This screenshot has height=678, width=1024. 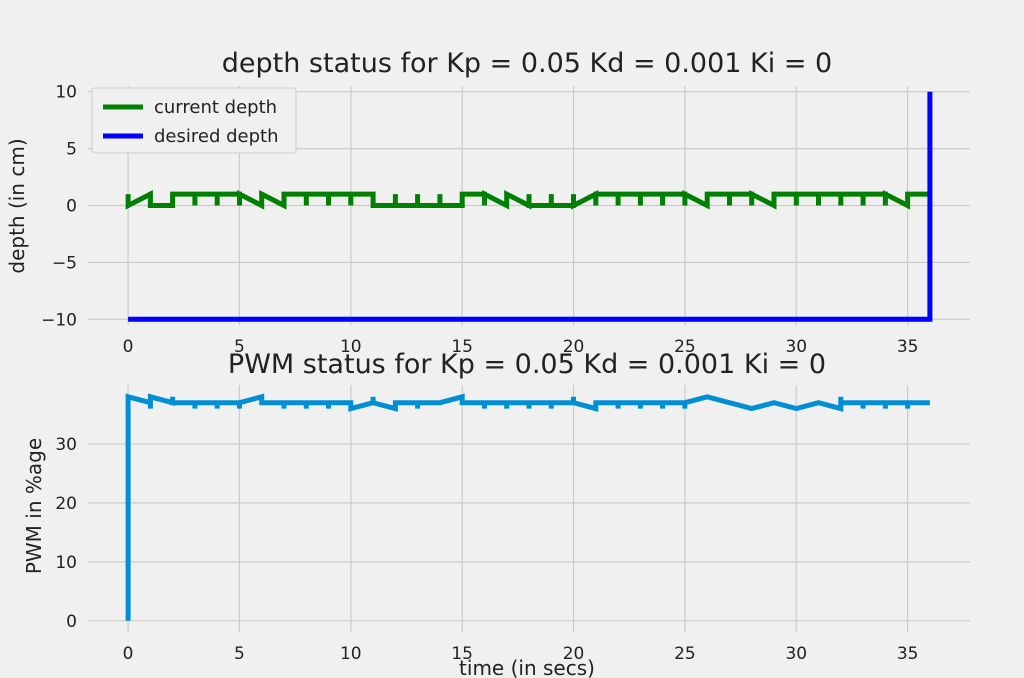 What do you see at coordinates (521, 347) in the screenshot?
I see `depth-x-tick-labels: 0 5 10 15 20 25 30 35` at bounding box center [521, 347].